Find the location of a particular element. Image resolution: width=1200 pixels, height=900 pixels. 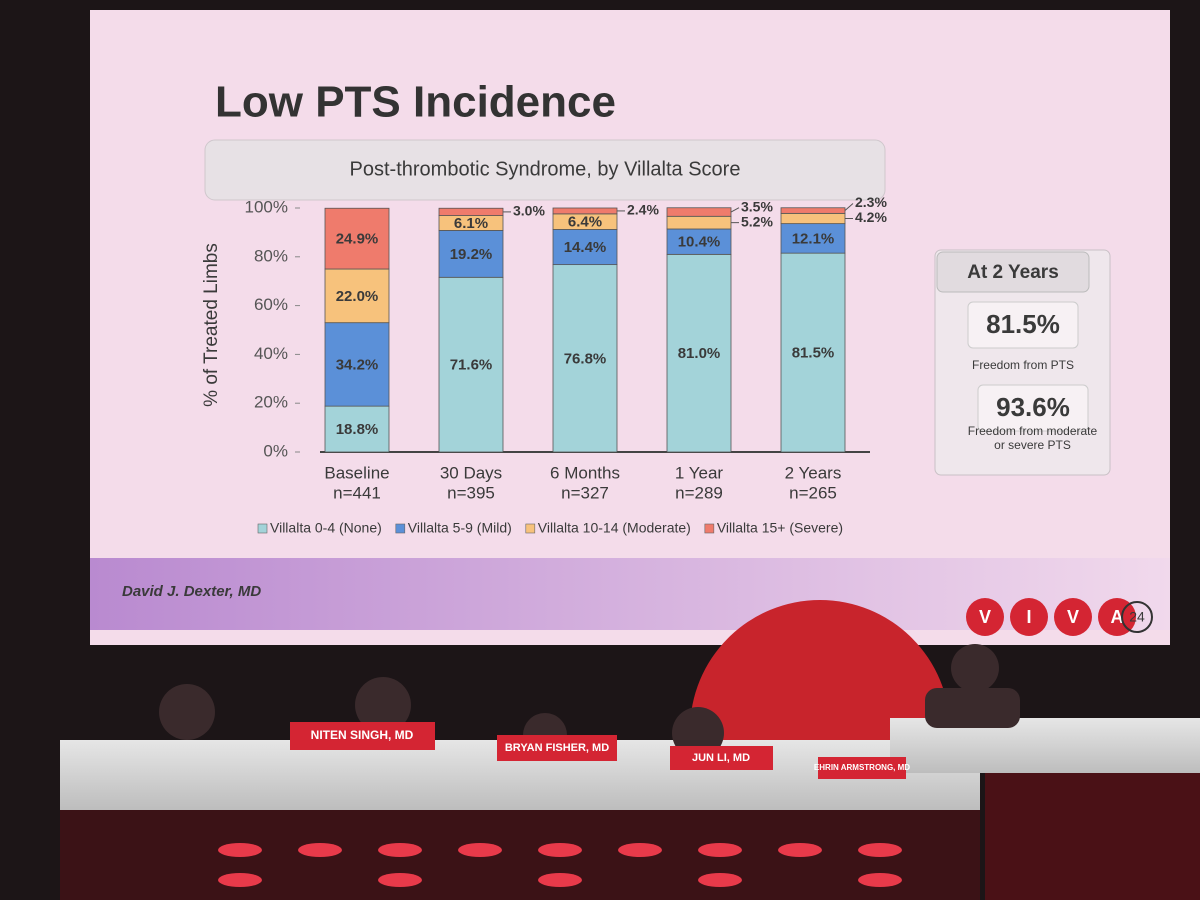

y-axis-label: % of Treated Limbs is located at coordinates (211, 325).